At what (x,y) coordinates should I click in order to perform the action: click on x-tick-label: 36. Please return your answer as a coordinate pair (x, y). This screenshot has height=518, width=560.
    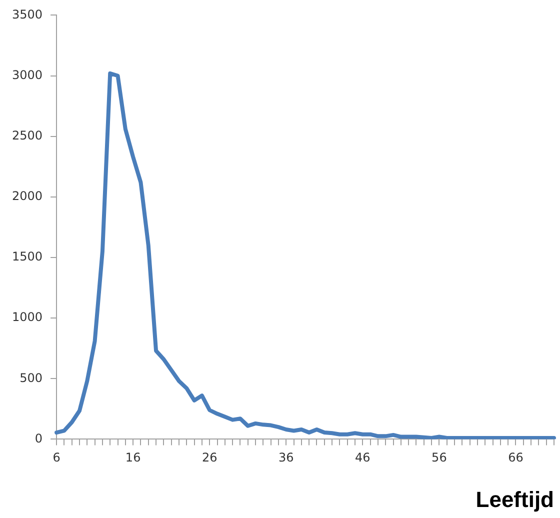
    Looking at the image, I should click on (286, 457).